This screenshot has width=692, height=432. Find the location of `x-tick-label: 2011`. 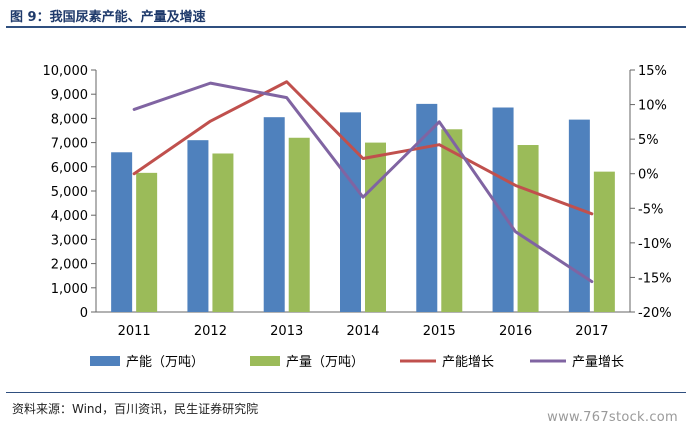

x-tick-label: 2011 is located at coordinates (134, 331).